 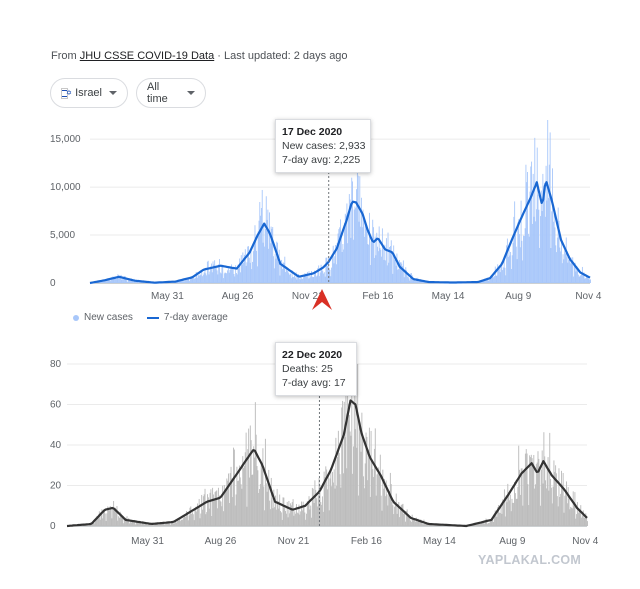 I want to click on country-dropdown: ✡ Israel, so click(x=89, y=93).